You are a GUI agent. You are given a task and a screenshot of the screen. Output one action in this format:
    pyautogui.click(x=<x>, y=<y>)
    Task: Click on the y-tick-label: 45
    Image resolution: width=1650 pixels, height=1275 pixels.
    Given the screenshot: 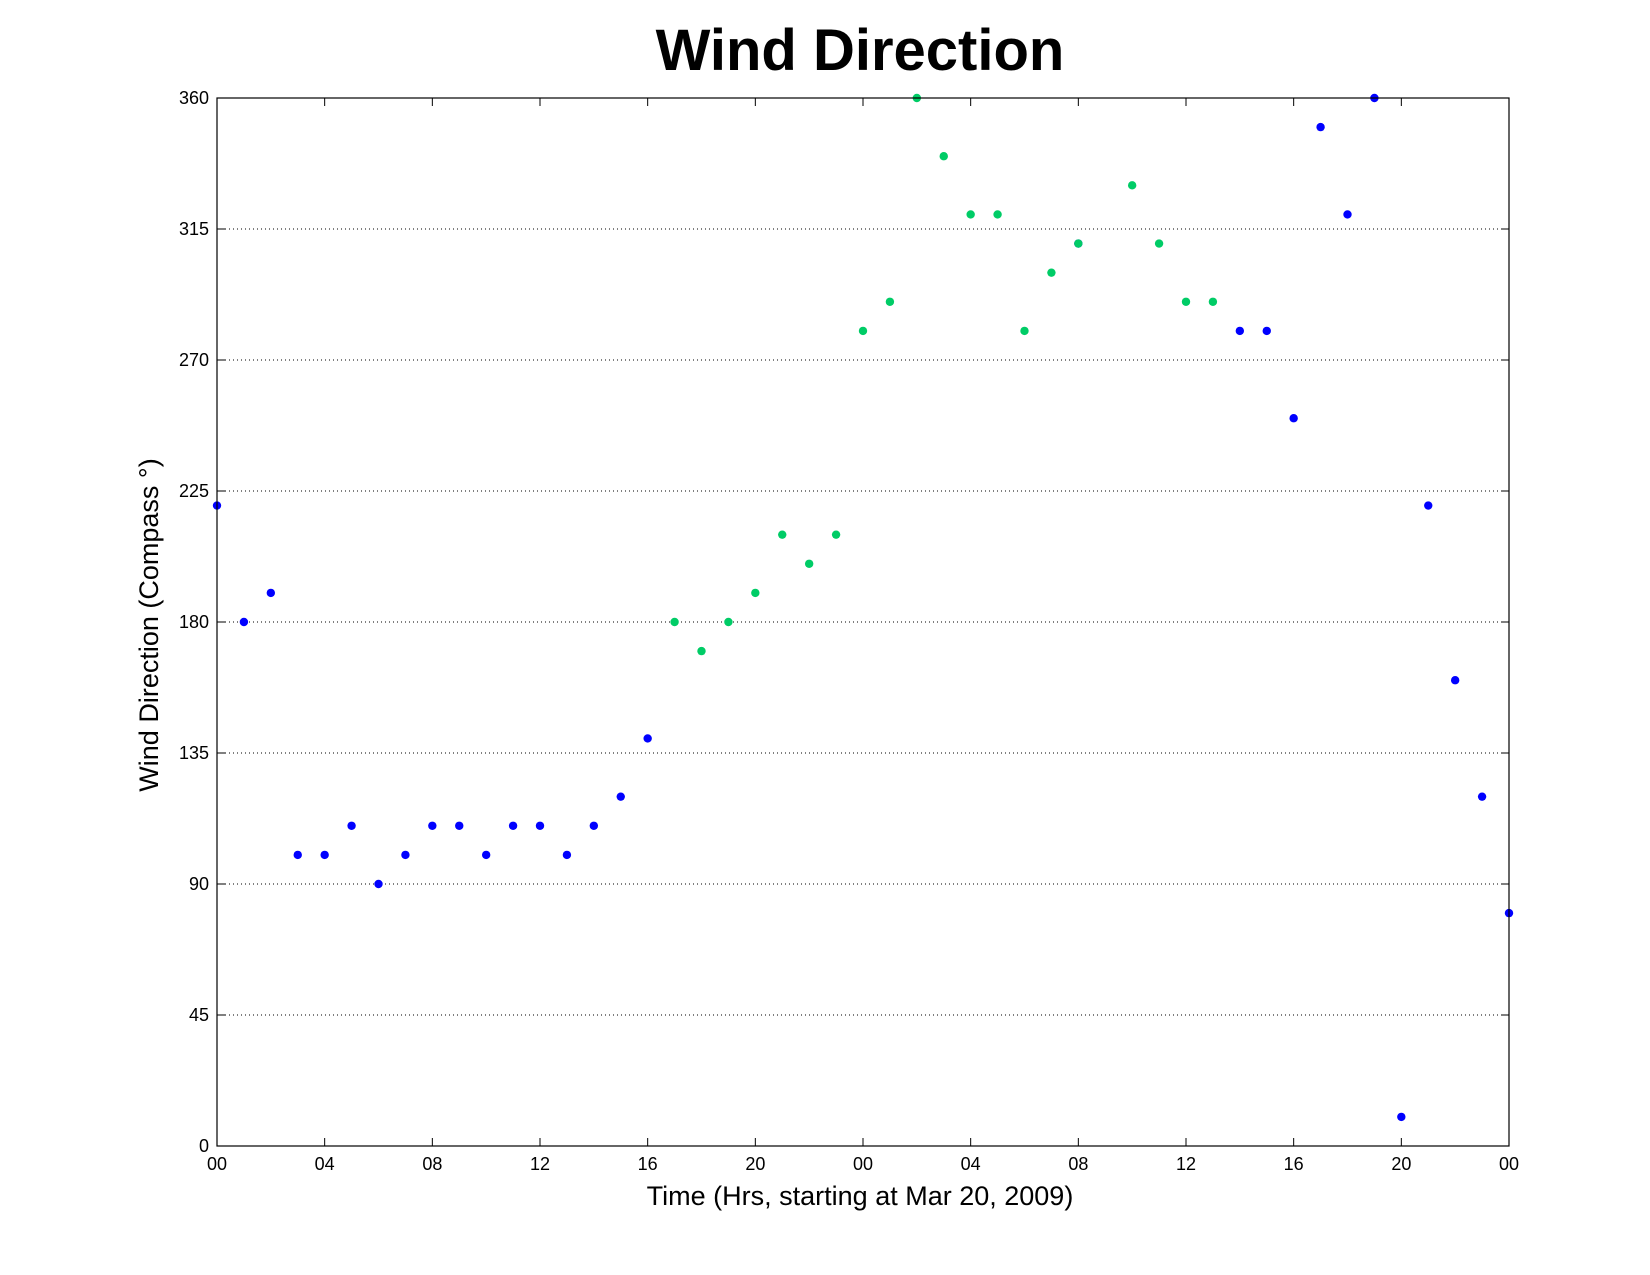 What is the action you would take?
    pyautogui.click(x=199, y=1015)
    